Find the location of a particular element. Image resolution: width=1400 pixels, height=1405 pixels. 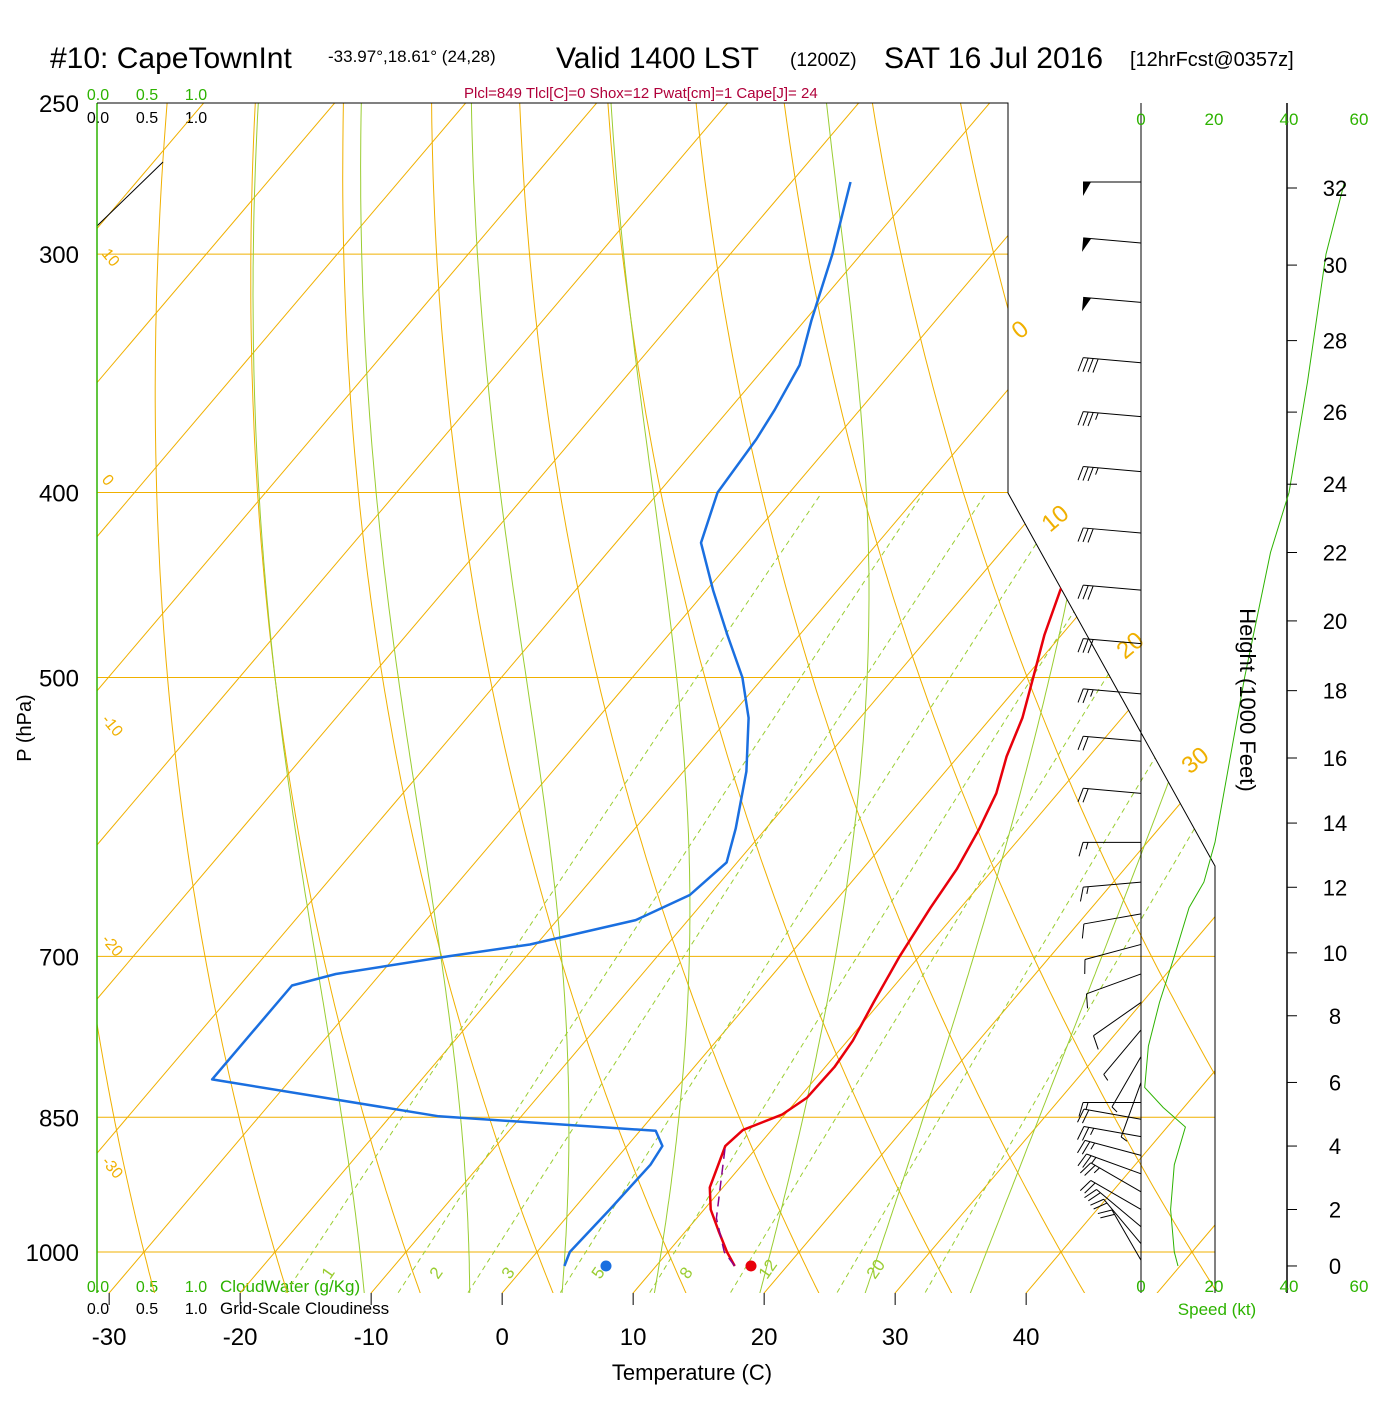

mixing-ratio-label: 20 is located at coordinates (876, 1269).